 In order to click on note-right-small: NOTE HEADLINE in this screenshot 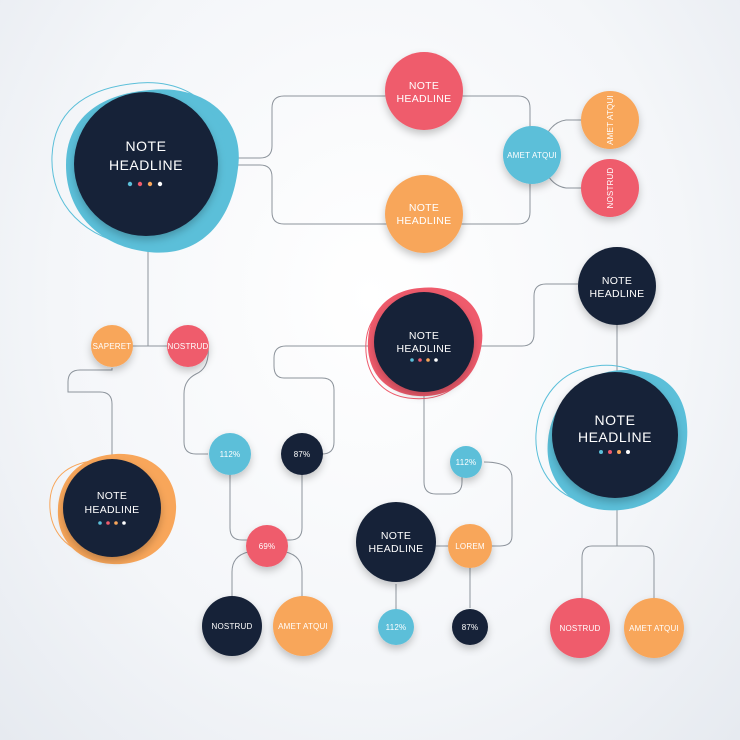, I will do `click(617, 286)`.